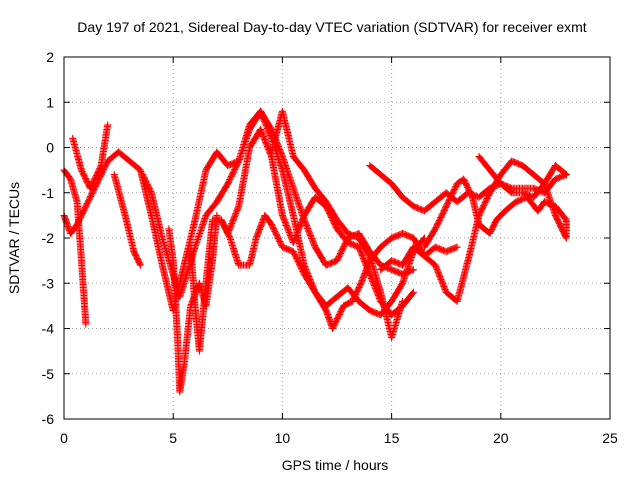 The width and height of the screenshot is (640, 480). What do you see at coordinates (64, 438) in the screenshot?
I see `x-tick-label: 0` at bounding box center [64, 438].